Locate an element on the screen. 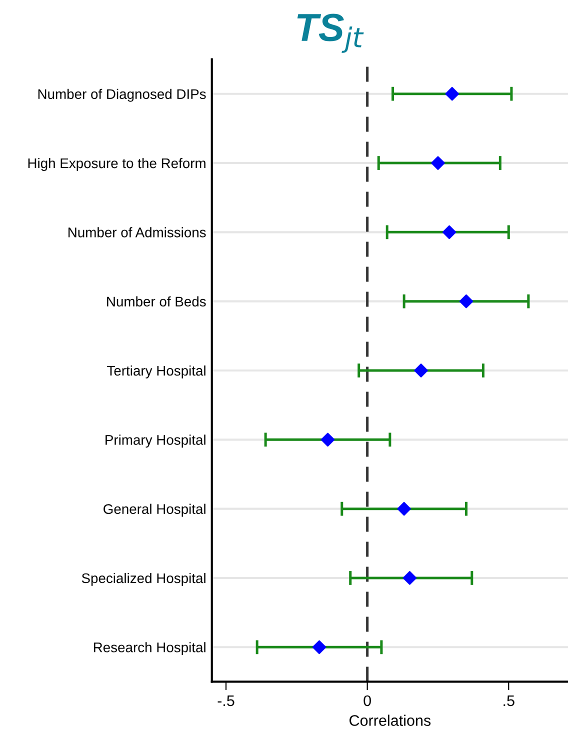  x-tick-label: .5 is located at coordinates (509, 700).